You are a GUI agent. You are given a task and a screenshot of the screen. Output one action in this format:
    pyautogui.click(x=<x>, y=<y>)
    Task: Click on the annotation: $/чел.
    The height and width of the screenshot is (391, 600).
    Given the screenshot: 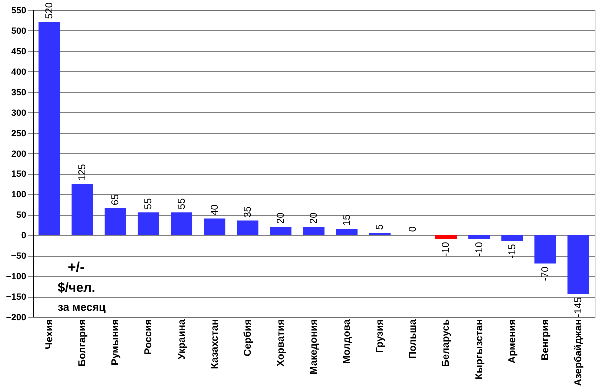 What is the action you would take?
    pyautogui.click(x=77, y=287)
    